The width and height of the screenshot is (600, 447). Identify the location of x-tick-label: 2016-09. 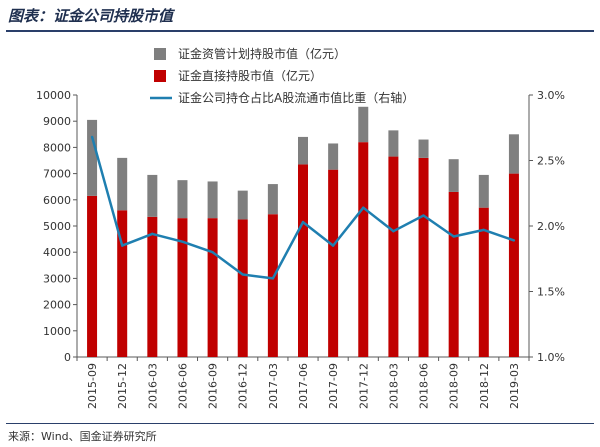
(213, 386).